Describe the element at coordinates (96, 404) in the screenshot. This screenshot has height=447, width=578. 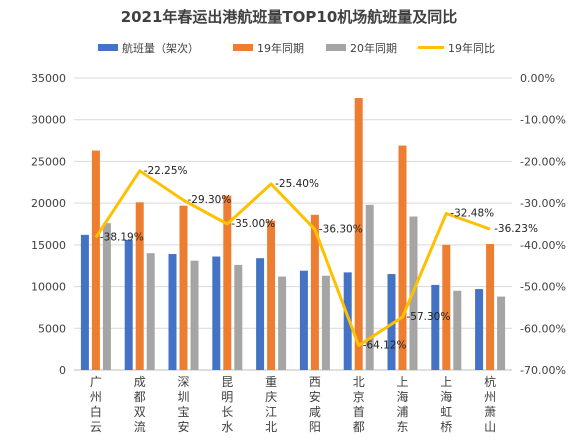
I see `category-label: 广州白云` at that location.